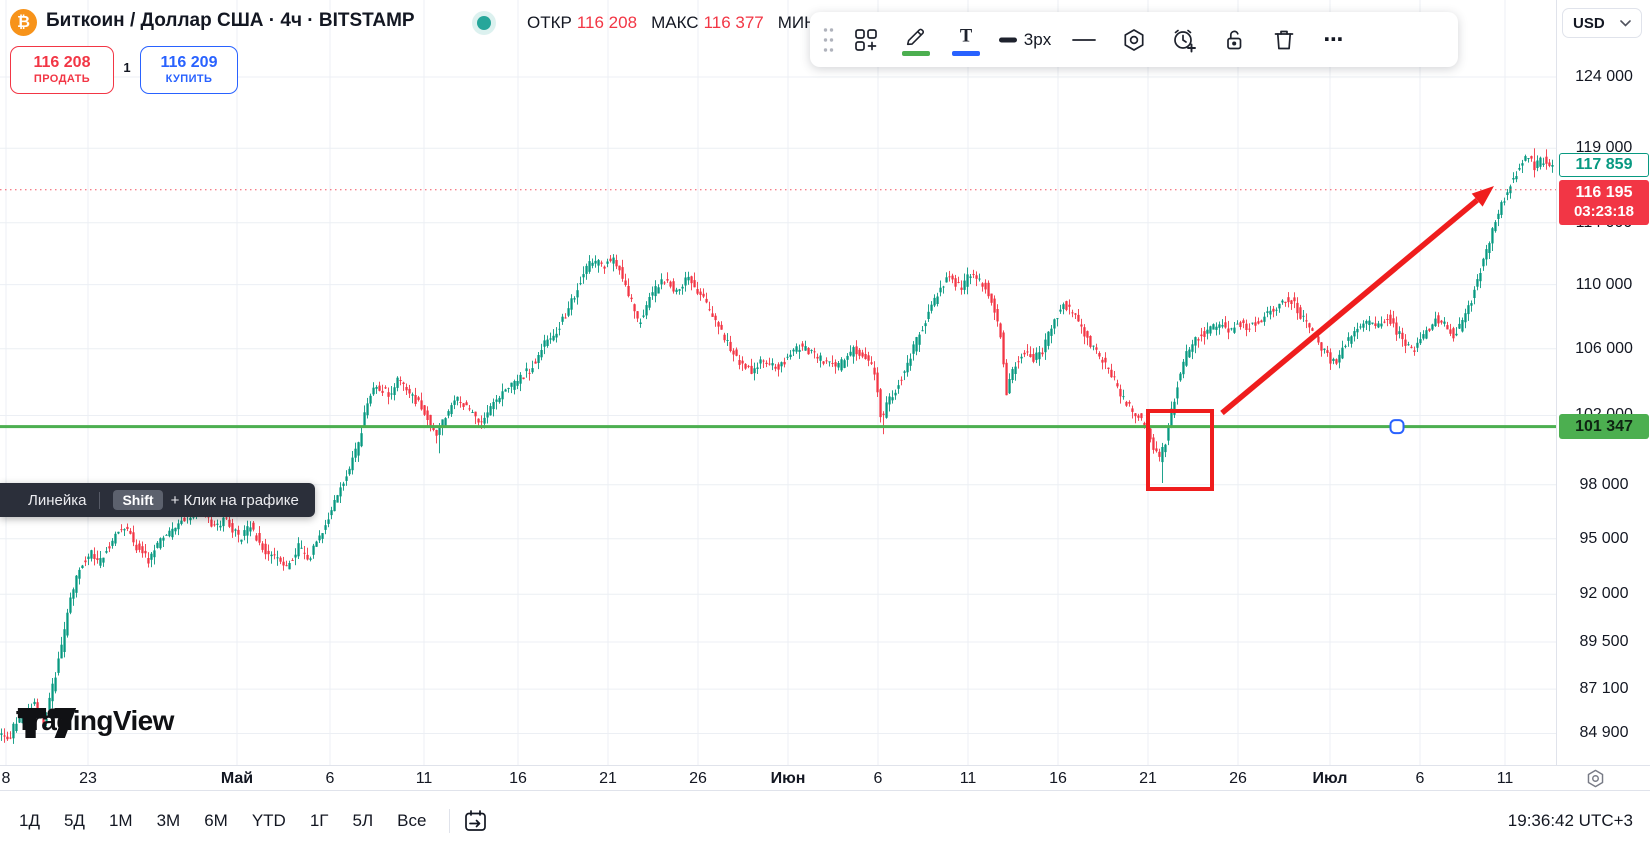  I want to click on range-button-5Л: 5Л, so click(363, 820).